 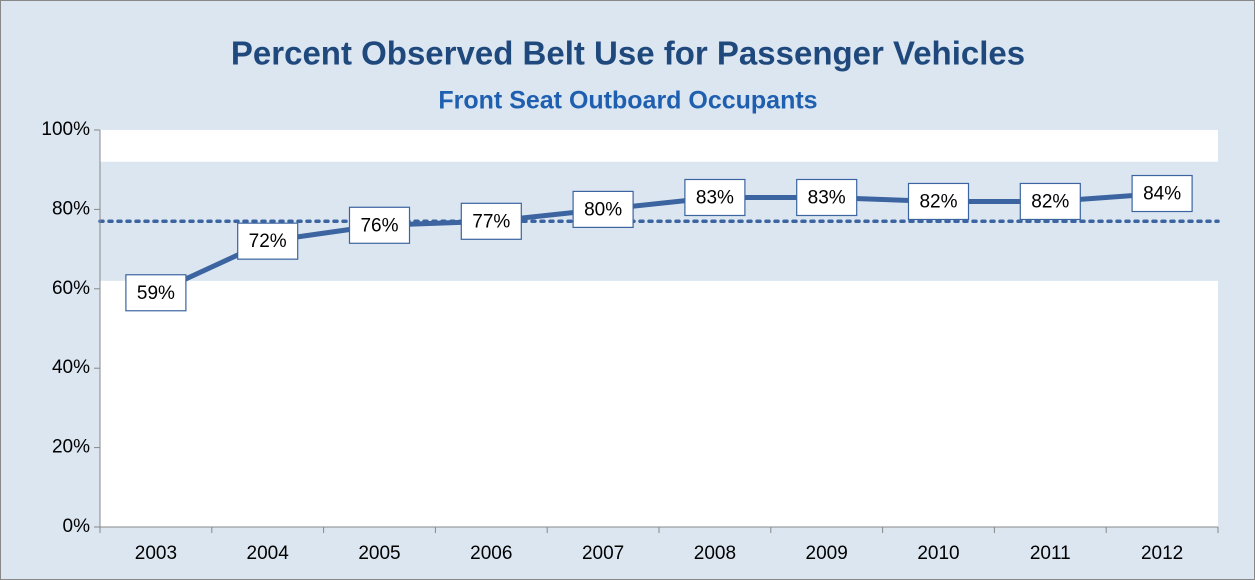 What do you see at coordinates (1050, 553) in the screenshot?
I see `x-tick-label: 2011` at bounding box center [1050, 553].